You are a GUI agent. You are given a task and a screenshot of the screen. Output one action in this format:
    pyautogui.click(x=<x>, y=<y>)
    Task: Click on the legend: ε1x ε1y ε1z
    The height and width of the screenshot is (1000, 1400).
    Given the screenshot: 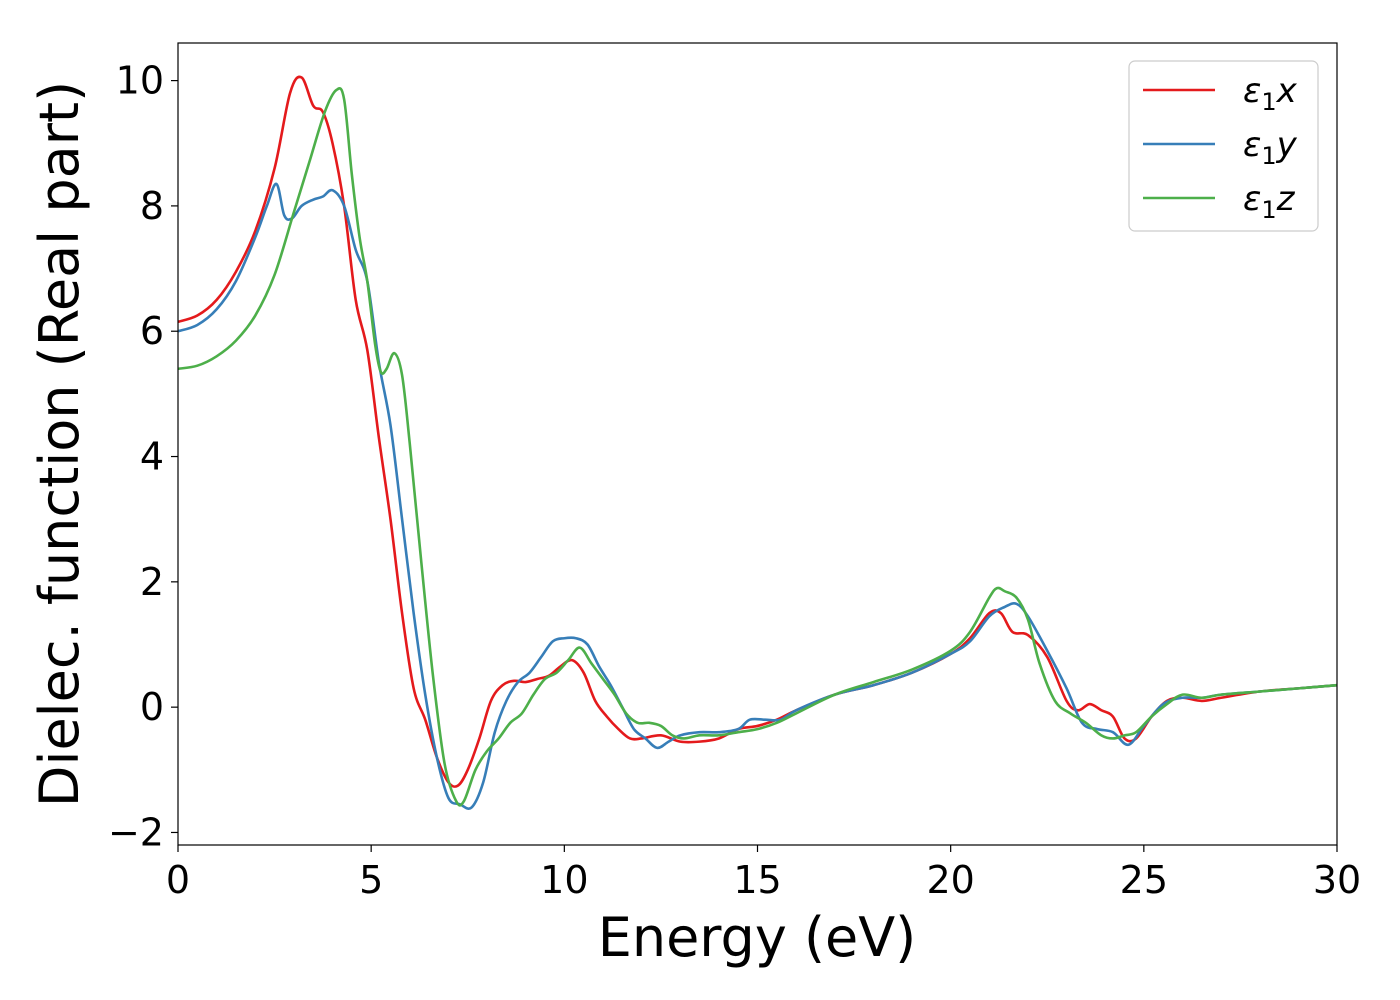 What is the action you would take?
    pyautogui.click(x=1223, y=146)
    